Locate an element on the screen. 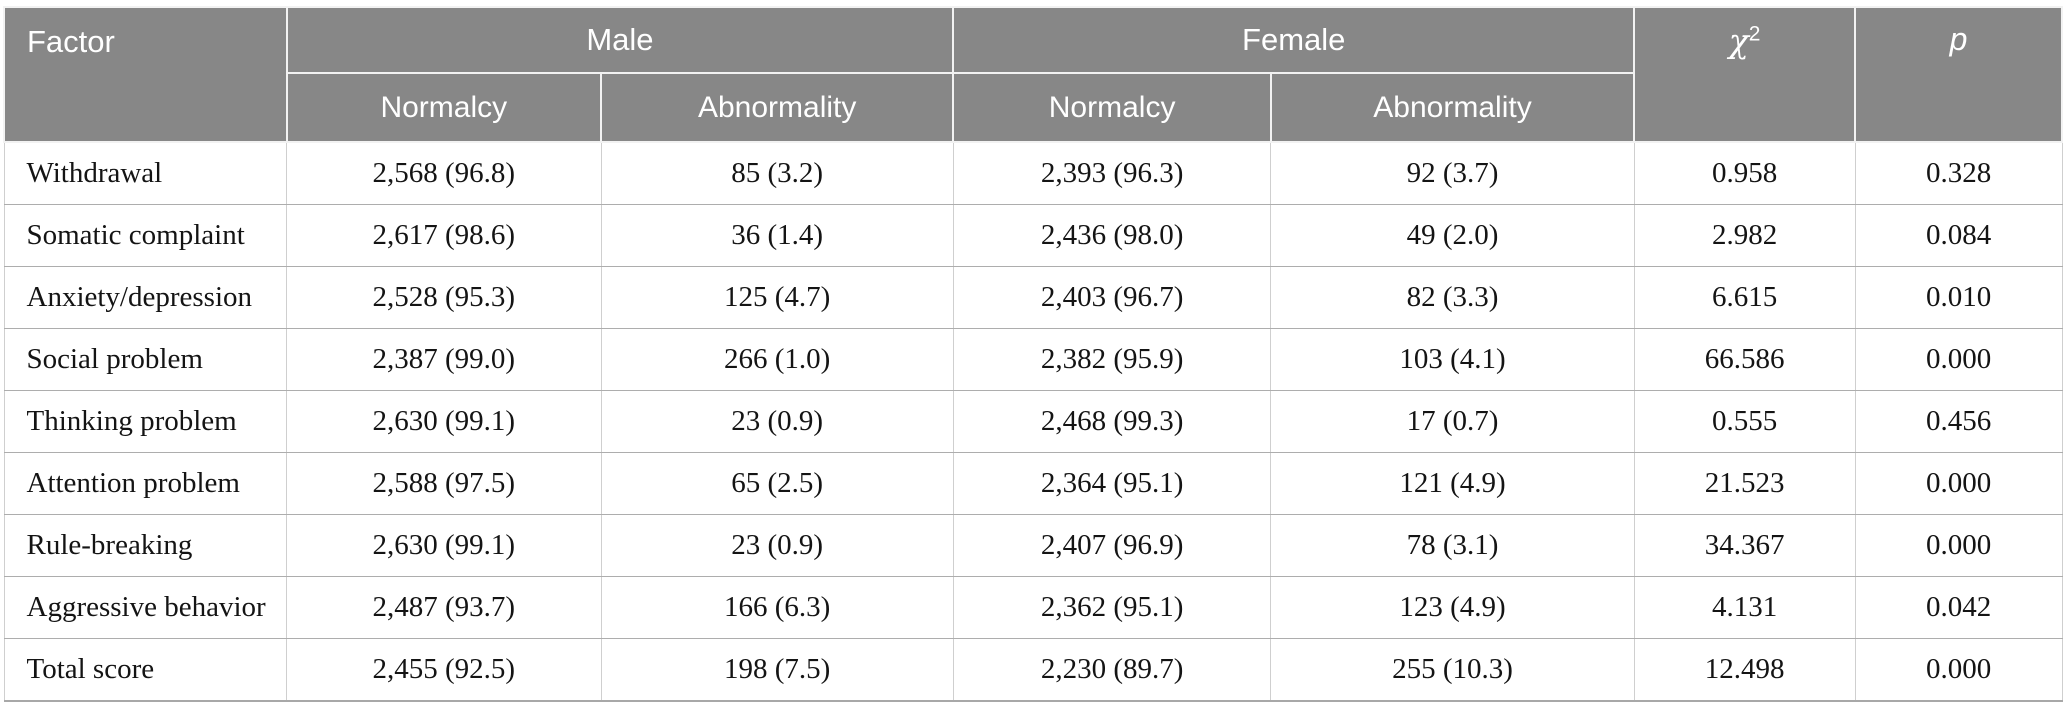 The width and height of the screenshot is (2068, 712). female-normalcy-cell: 2,362 (95.1) is located at coordinates (1112, 607).